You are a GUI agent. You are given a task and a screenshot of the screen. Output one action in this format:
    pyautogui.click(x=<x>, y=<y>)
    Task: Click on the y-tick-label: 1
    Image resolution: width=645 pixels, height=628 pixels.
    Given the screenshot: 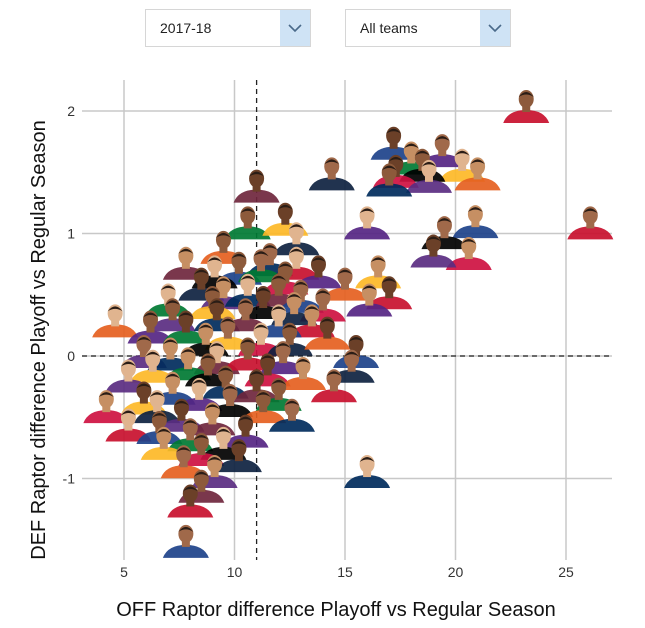 What is the action you would take?
    pyautogui.click(x=71, y=234)
    